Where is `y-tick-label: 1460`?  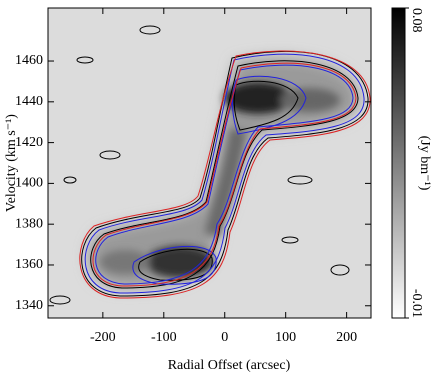
y-tick-label: 1460 is located at coordinates (29, 60).